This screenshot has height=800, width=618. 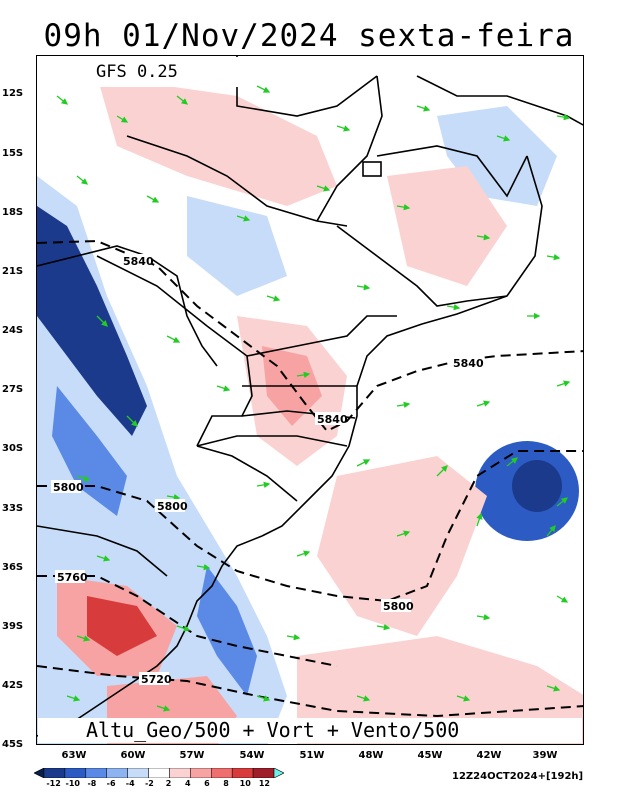 What do you see at coordinates (149, 783) in the screenshot?
I see `colorbar-tick-label: -2` at bounding box center [149, 783].